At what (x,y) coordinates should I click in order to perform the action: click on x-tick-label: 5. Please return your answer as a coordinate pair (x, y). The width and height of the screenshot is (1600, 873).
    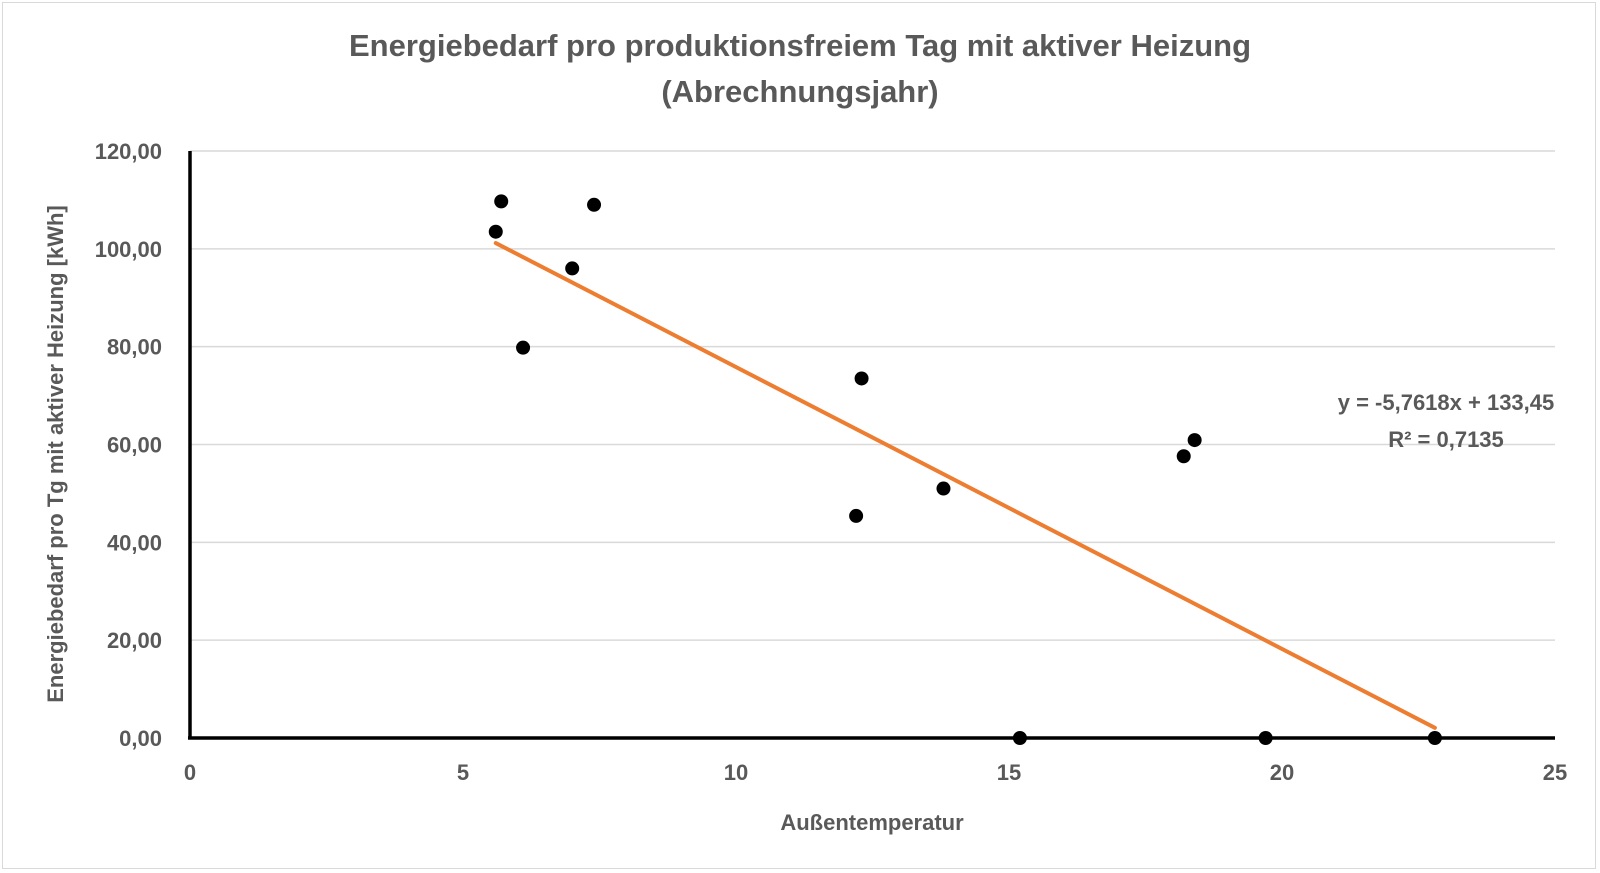
    Looking at the image, I should click on (463, 772).